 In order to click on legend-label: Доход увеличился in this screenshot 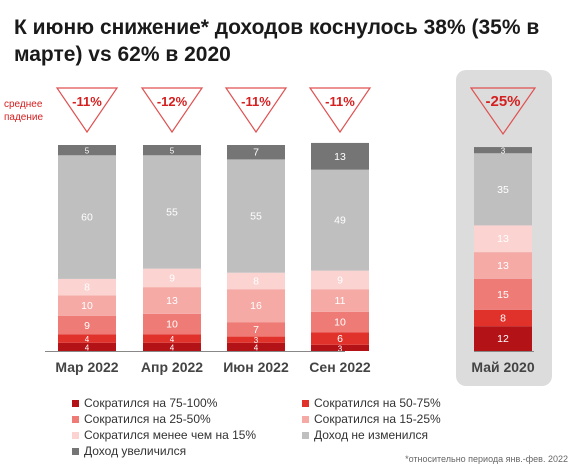, I will do `click(135, 451)`.